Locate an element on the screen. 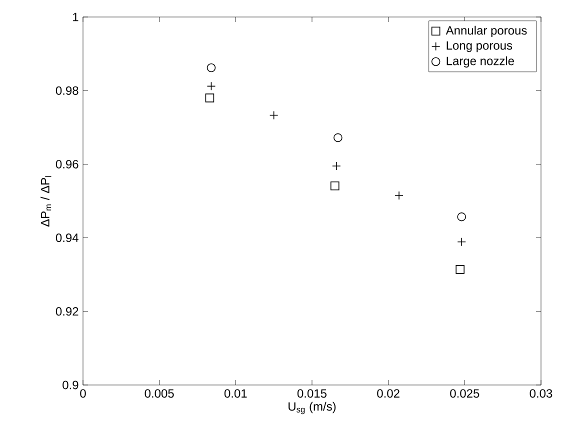  x-tick-label: 0.015 is located at coordinates (312, 393).